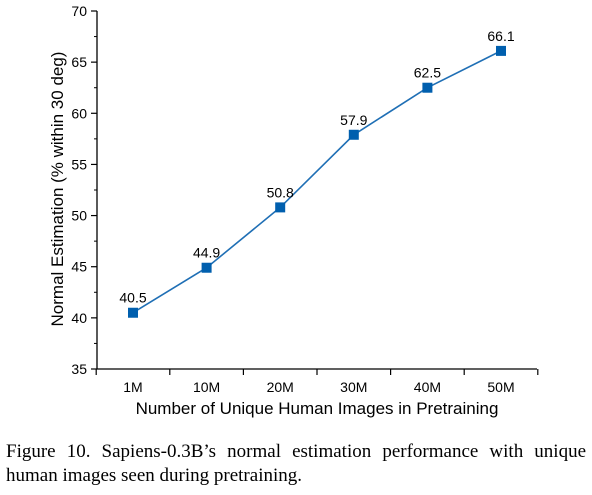  I want to click on y-tick-label: 45, so click(79, 267).